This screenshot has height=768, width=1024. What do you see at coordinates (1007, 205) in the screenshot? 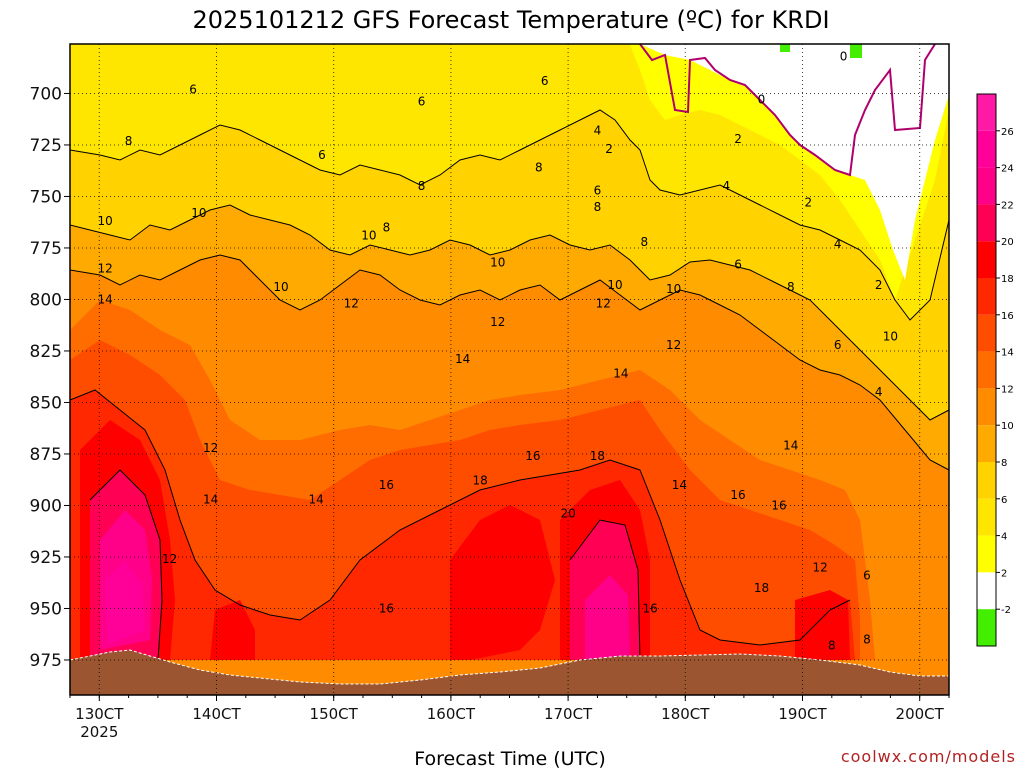
I see `colorbar-tick-label: 22` at bounding box center [1007, 205].